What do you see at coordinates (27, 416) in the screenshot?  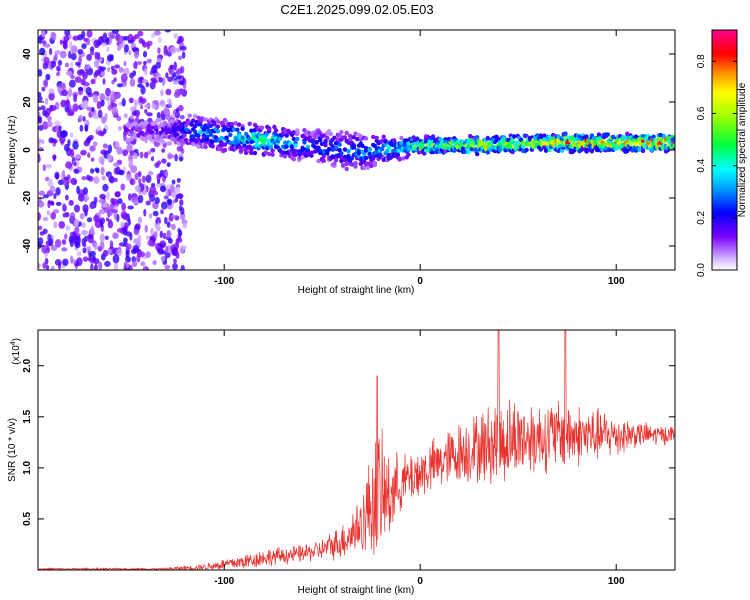 I see `snr-ytick-label: 1.5` at bounding box center [27, 416].